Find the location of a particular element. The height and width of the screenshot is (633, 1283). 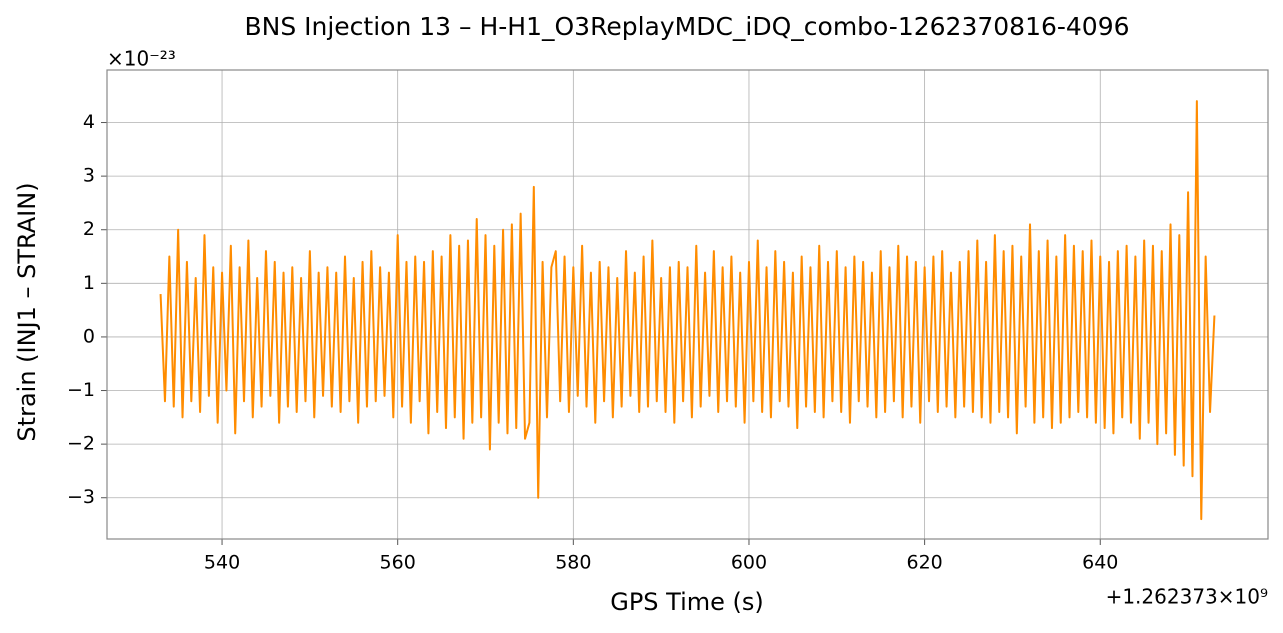

x-tick-label: 640 is located at coordinates (1100, 563).